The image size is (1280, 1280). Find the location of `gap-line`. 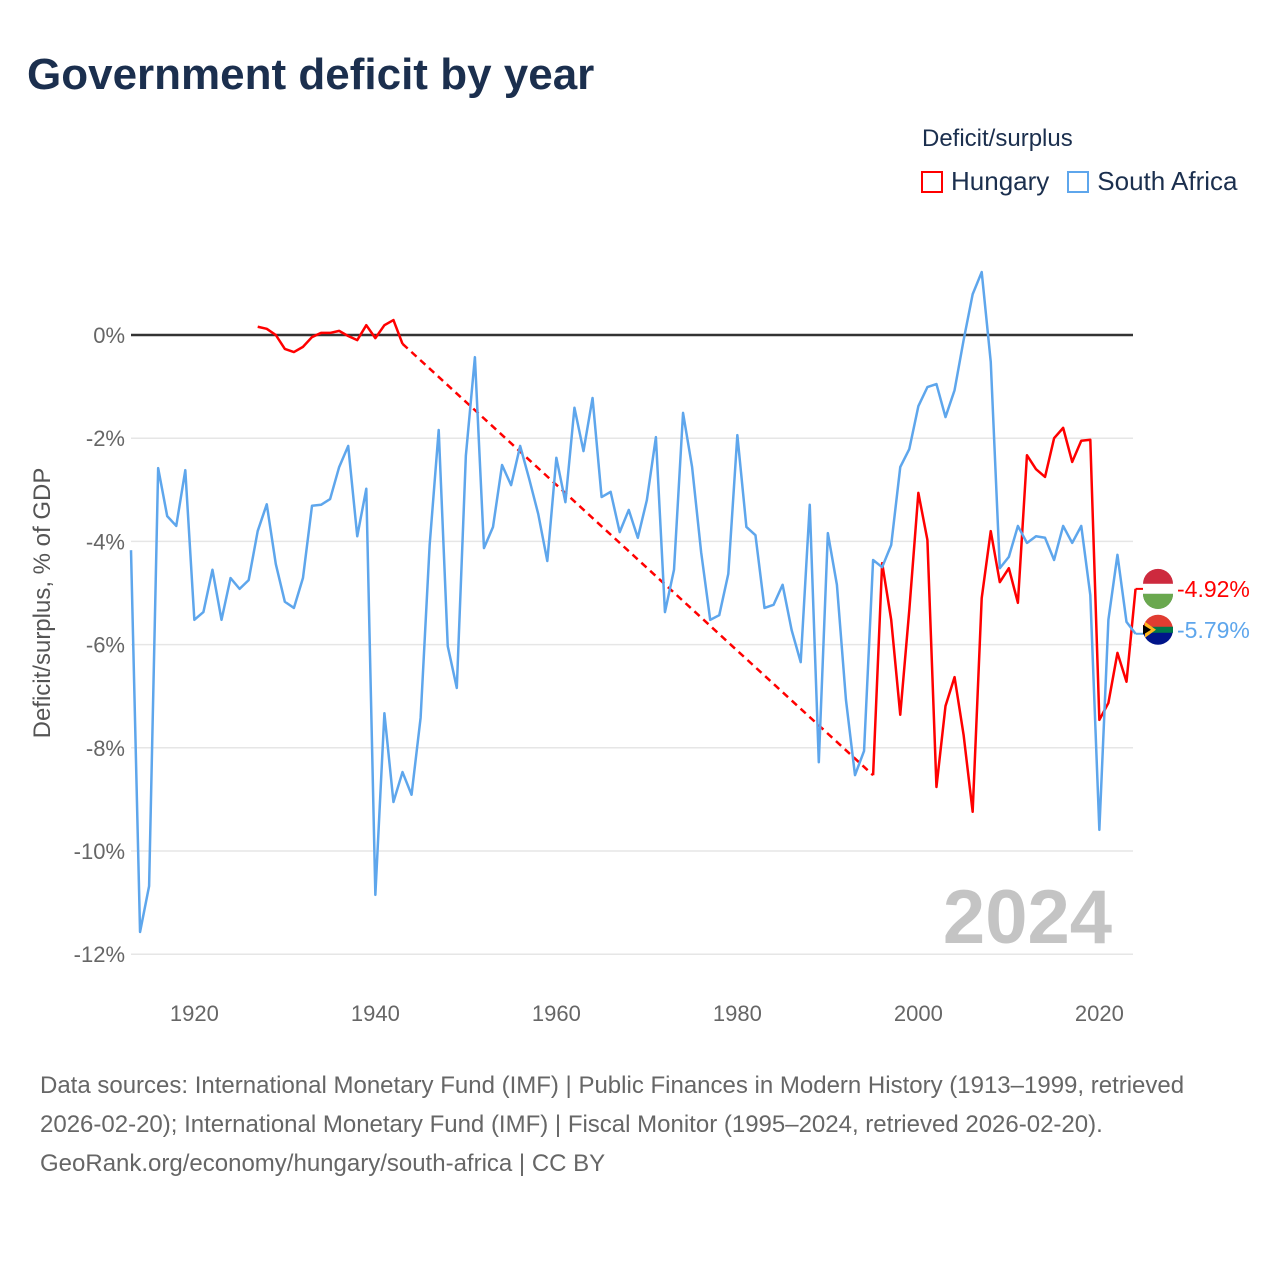

gap-line is located at coordinates (637, 559).